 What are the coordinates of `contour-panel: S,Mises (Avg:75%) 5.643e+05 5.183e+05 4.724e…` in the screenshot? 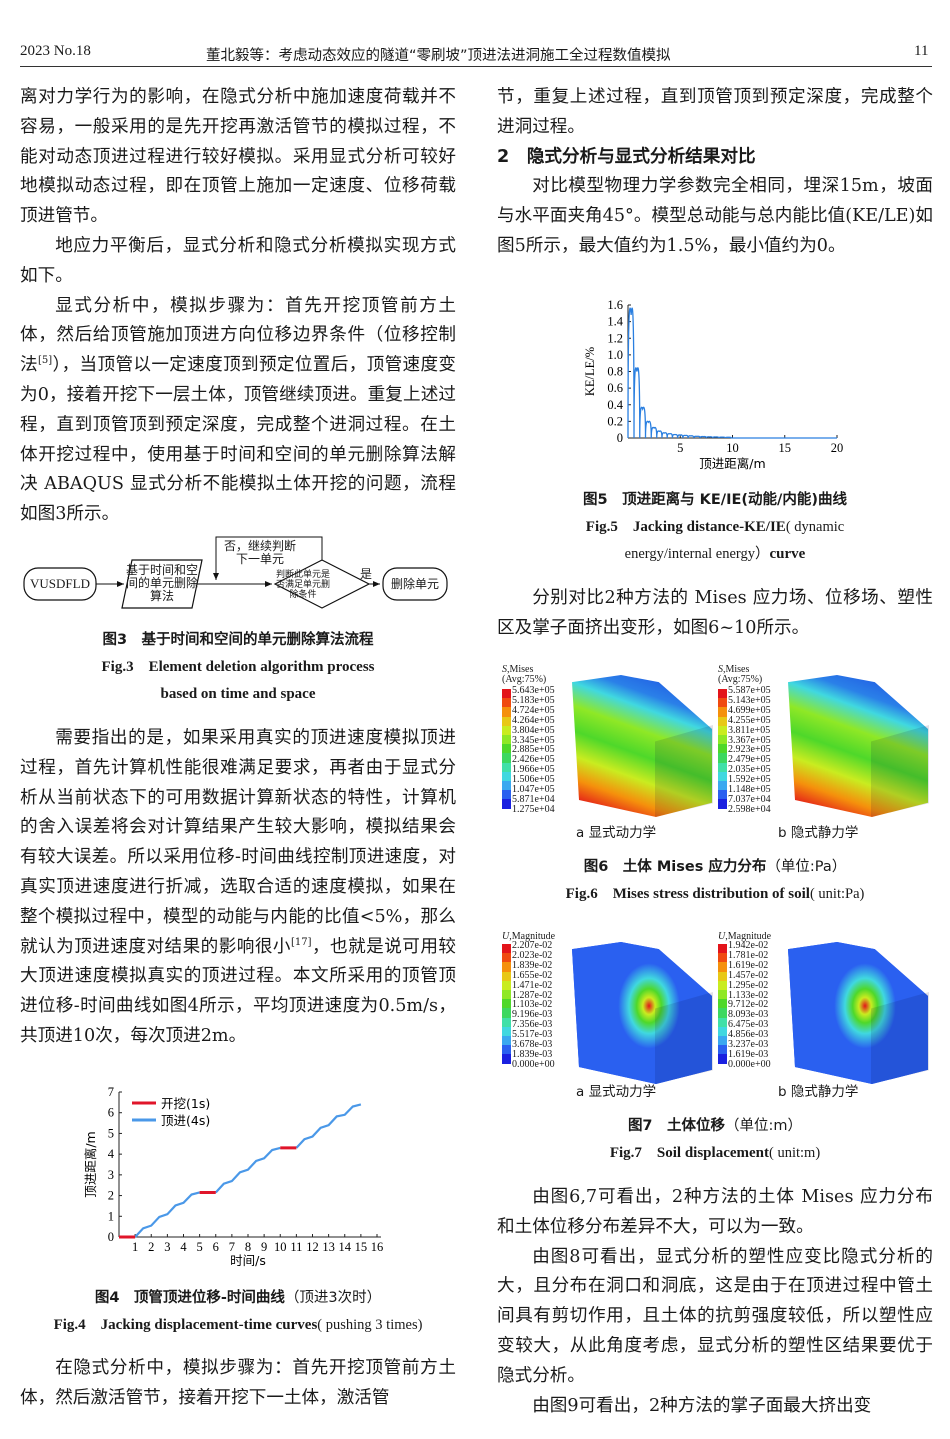 It's located at (607, 753).